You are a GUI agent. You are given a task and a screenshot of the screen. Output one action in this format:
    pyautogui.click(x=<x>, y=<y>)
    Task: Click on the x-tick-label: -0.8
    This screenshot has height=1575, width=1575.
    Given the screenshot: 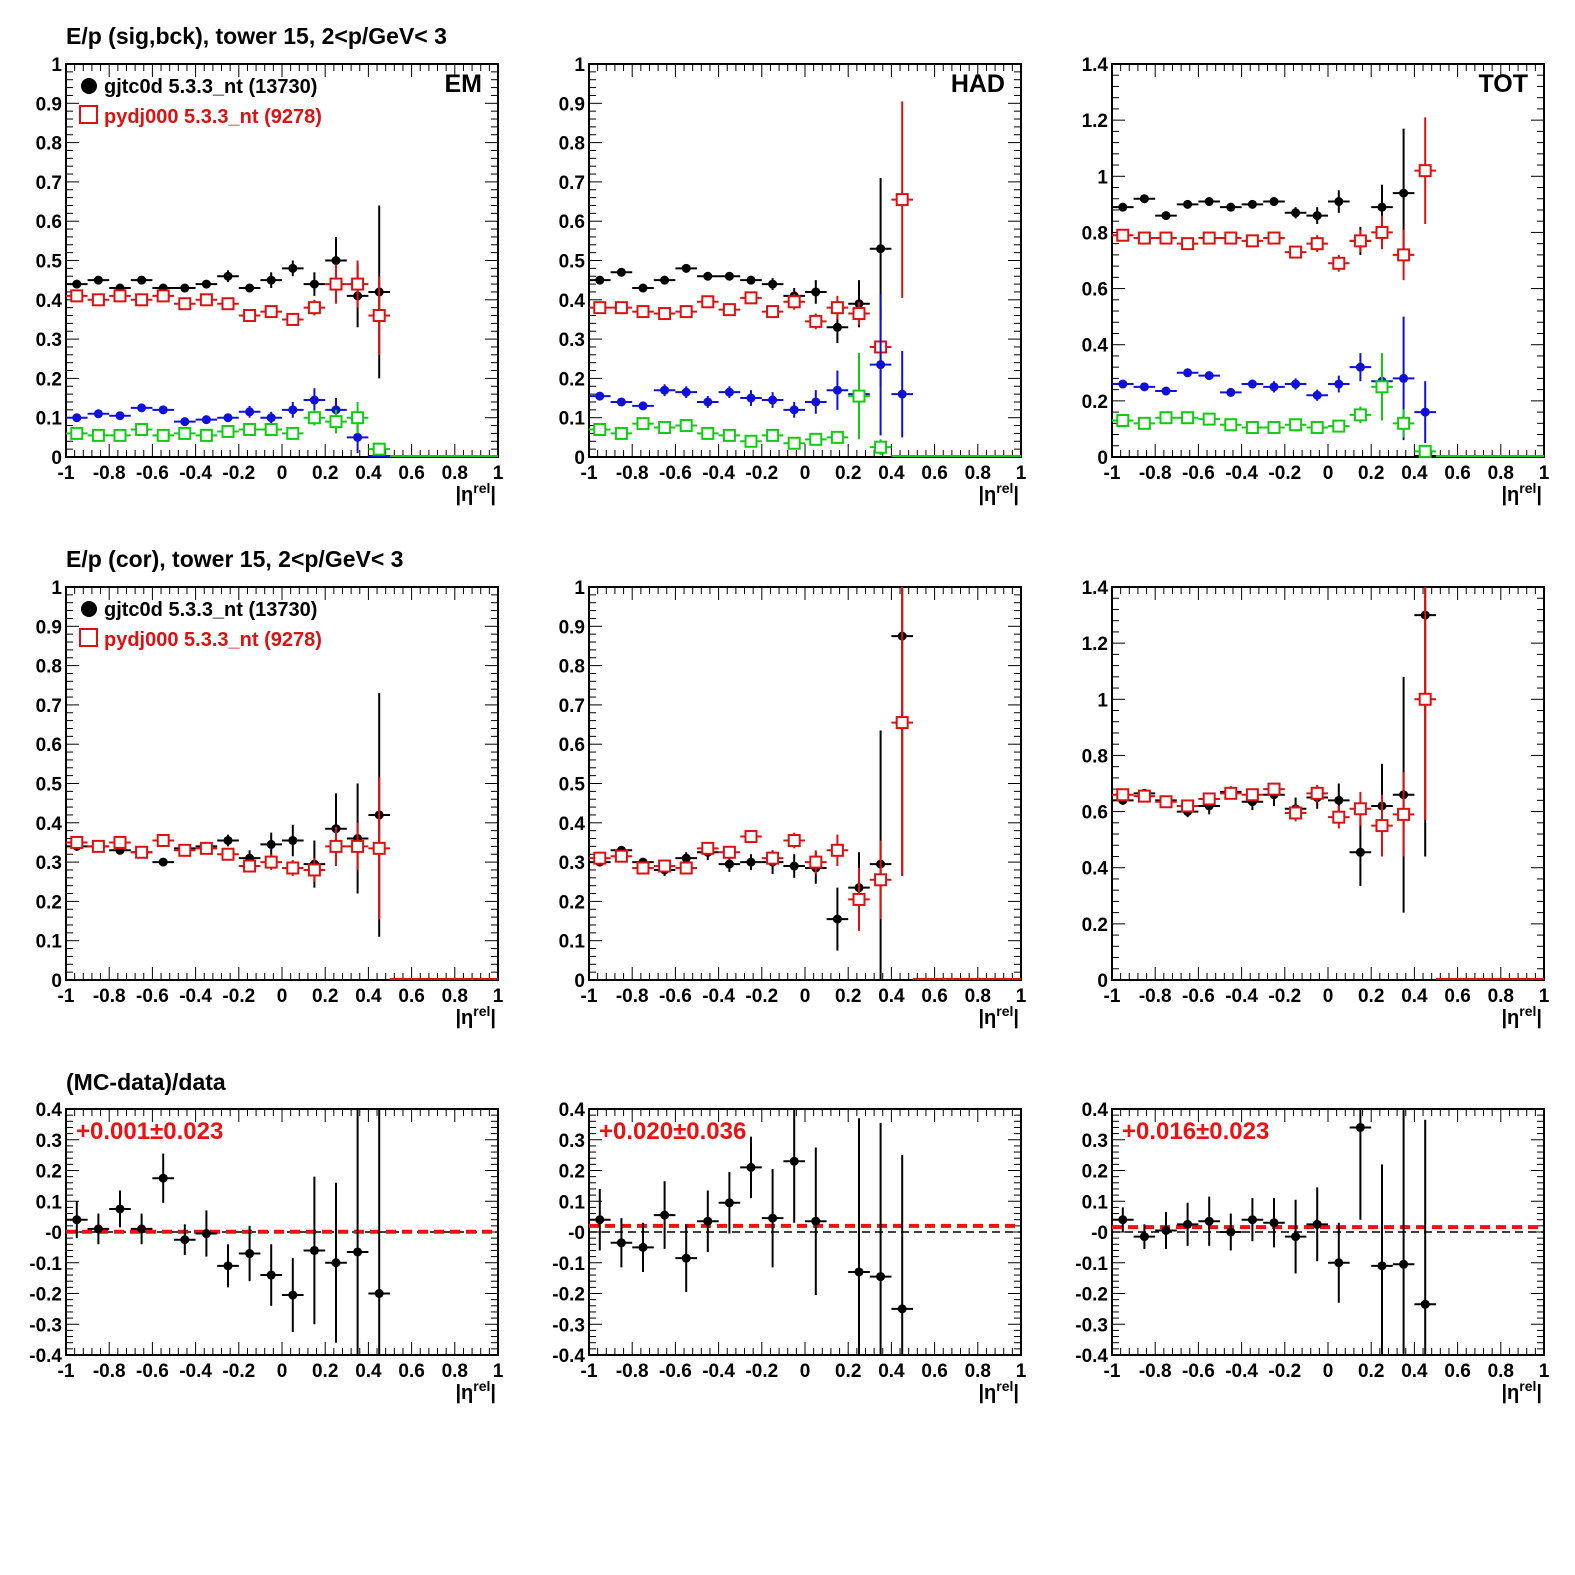 What is the action you would take?
    pyautogui.click(x=632, y=1371)
    